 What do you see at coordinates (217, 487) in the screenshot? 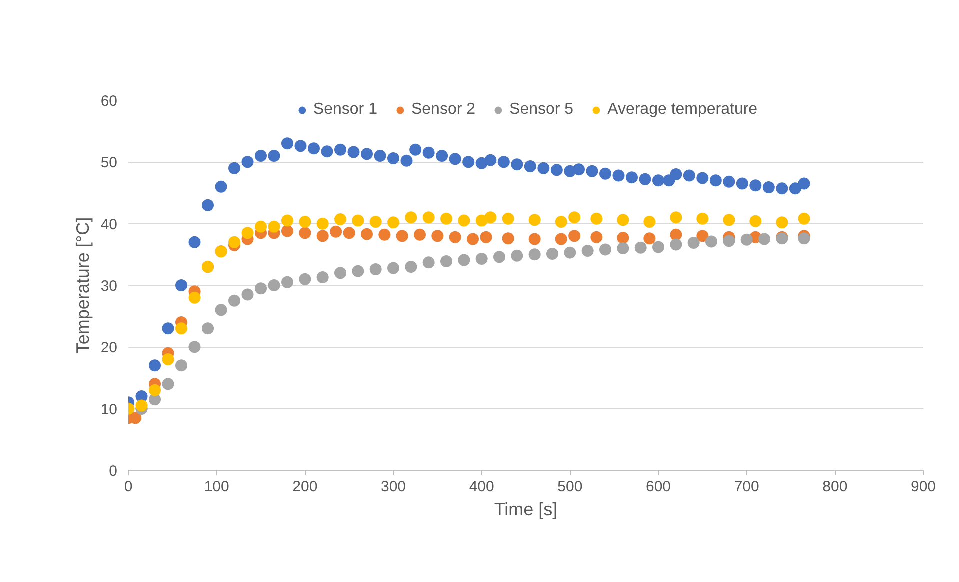
I see `x-tick-label: 100` at bounding box center [217, 487].